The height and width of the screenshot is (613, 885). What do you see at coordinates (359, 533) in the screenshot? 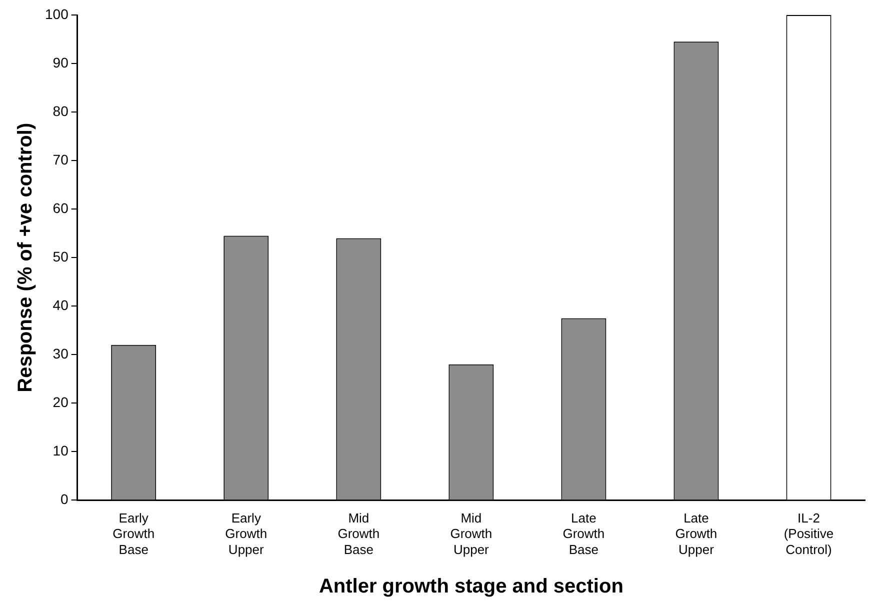
I see `x-tick-label: Mid Growth Base` at bounding box center [359, 533].